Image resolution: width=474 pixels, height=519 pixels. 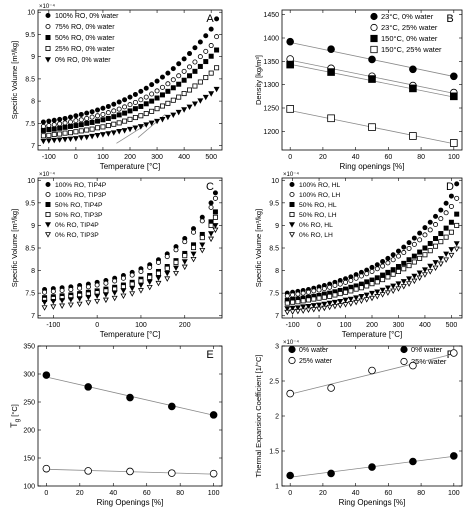 What do you see at coordinates (141, 325) in the screenshot?
I see `x-tick-label: 100` at bounding box center [141, 325].